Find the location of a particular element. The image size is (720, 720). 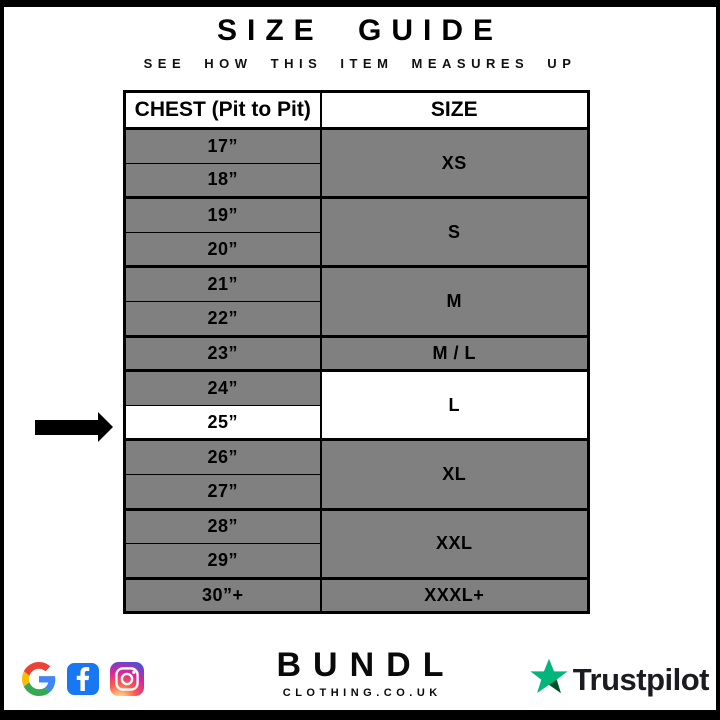

brand-logo: BUNDL CLOTHING.CO.UK is located at coordinates (360, 672).